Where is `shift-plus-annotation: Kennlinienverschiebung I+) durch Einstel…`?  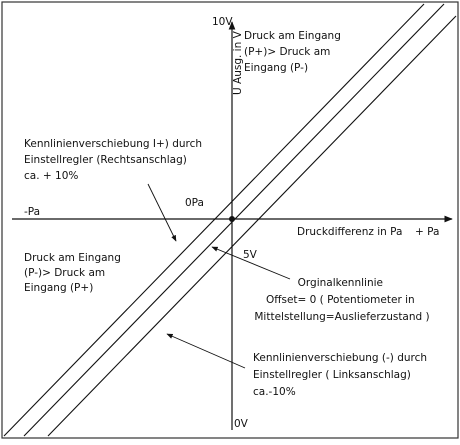 shift-plus-annotation: Kennlinienverschiebung I+) durch Einstel… is located at coordinates (114, 160).